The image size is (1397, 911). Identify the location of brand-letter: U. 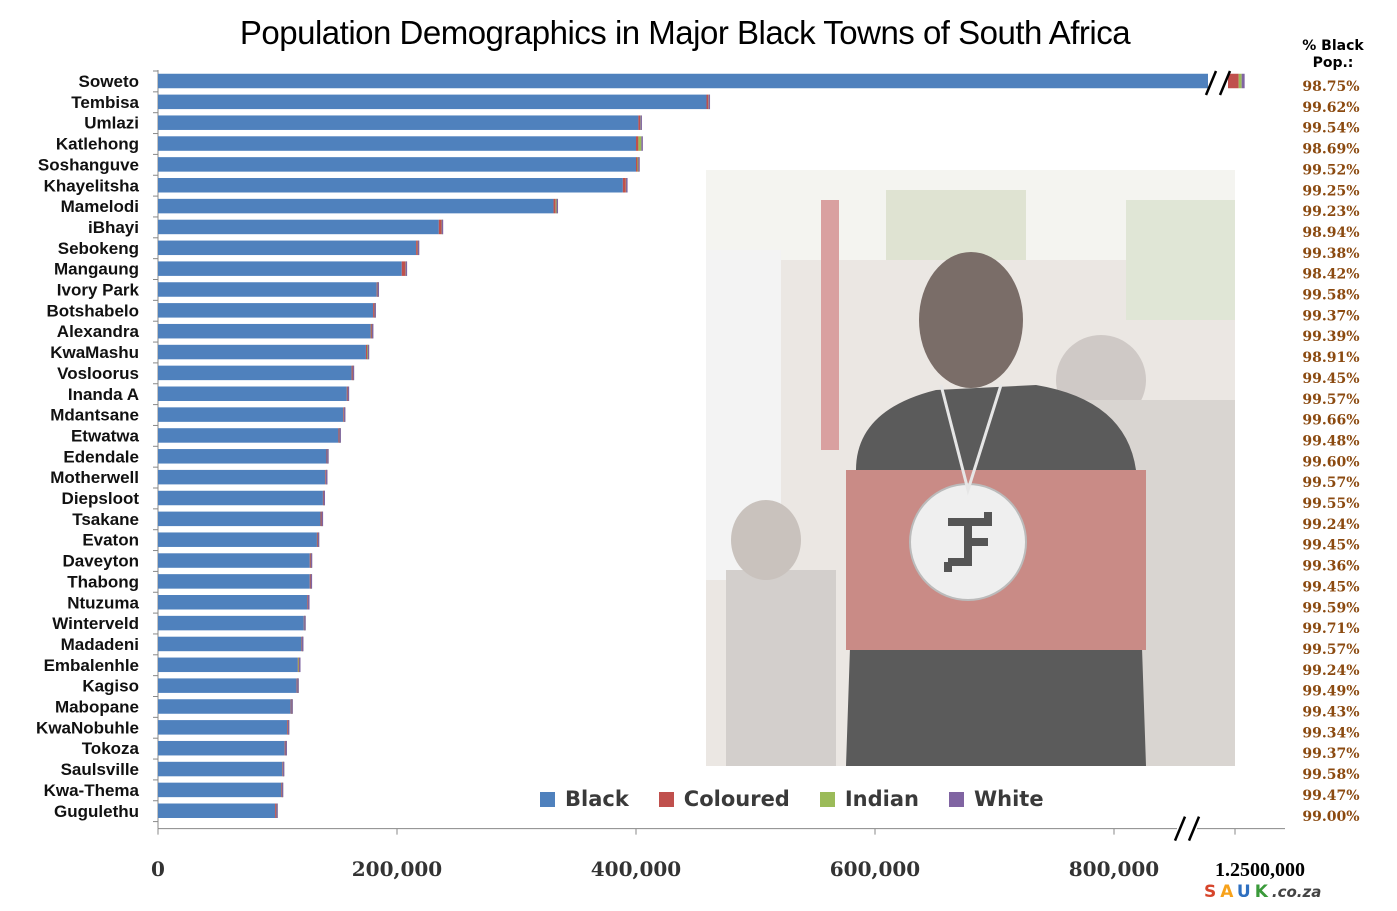
(1245, 892).